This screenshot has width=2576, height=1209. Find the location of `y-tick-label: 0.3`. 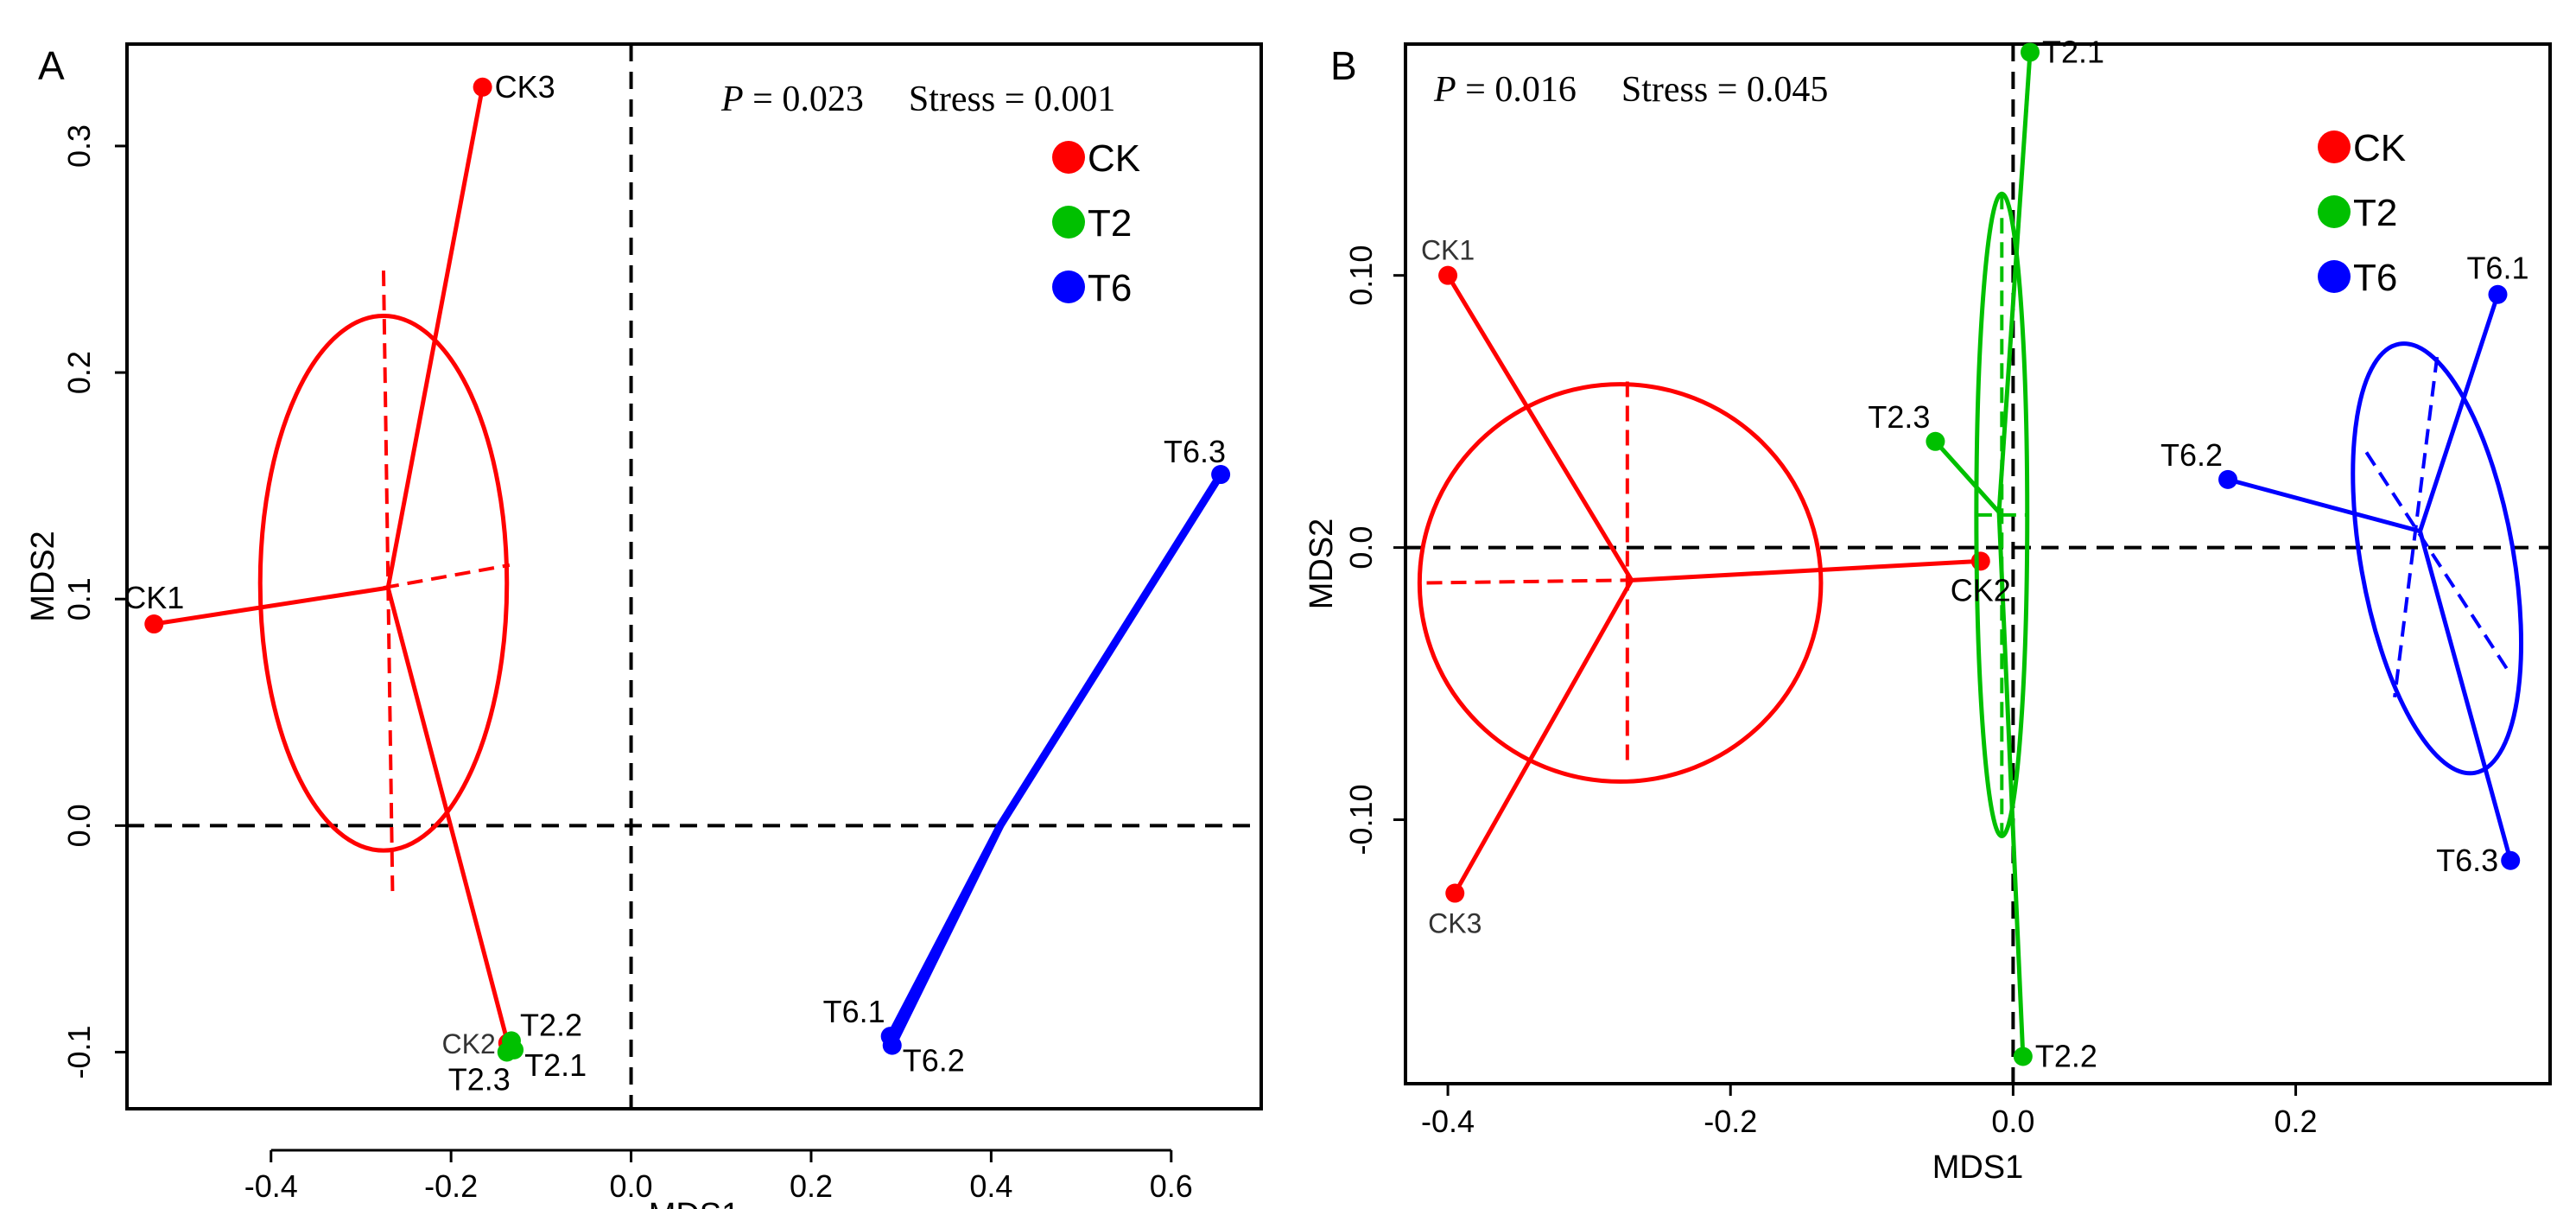

y-tick-label: 0.3 is located at coordinates (79, 146).